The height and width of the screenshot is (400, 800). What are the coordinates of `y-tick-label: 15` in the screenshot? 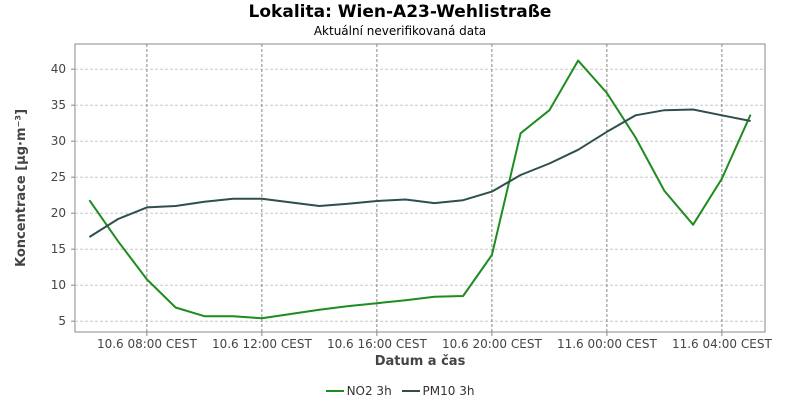 It's located at (58, 249).